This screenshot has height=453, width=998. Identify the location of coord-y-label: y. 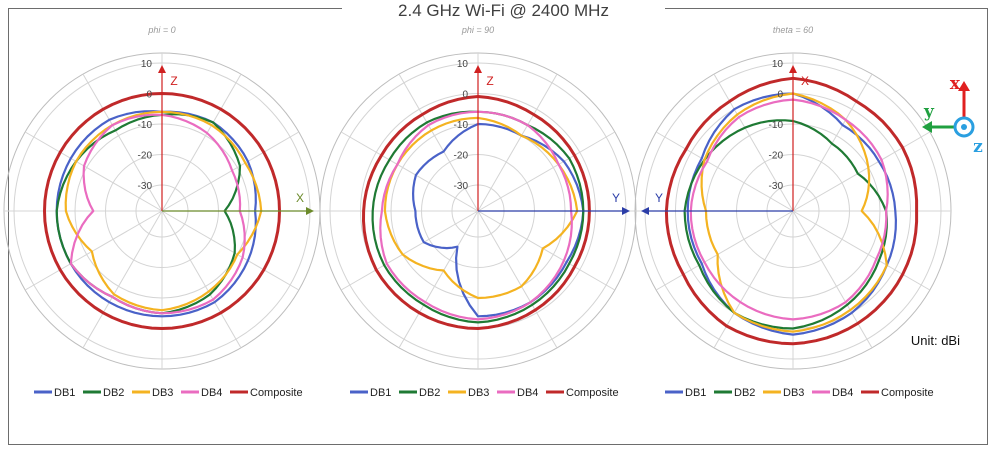
(929, 112).